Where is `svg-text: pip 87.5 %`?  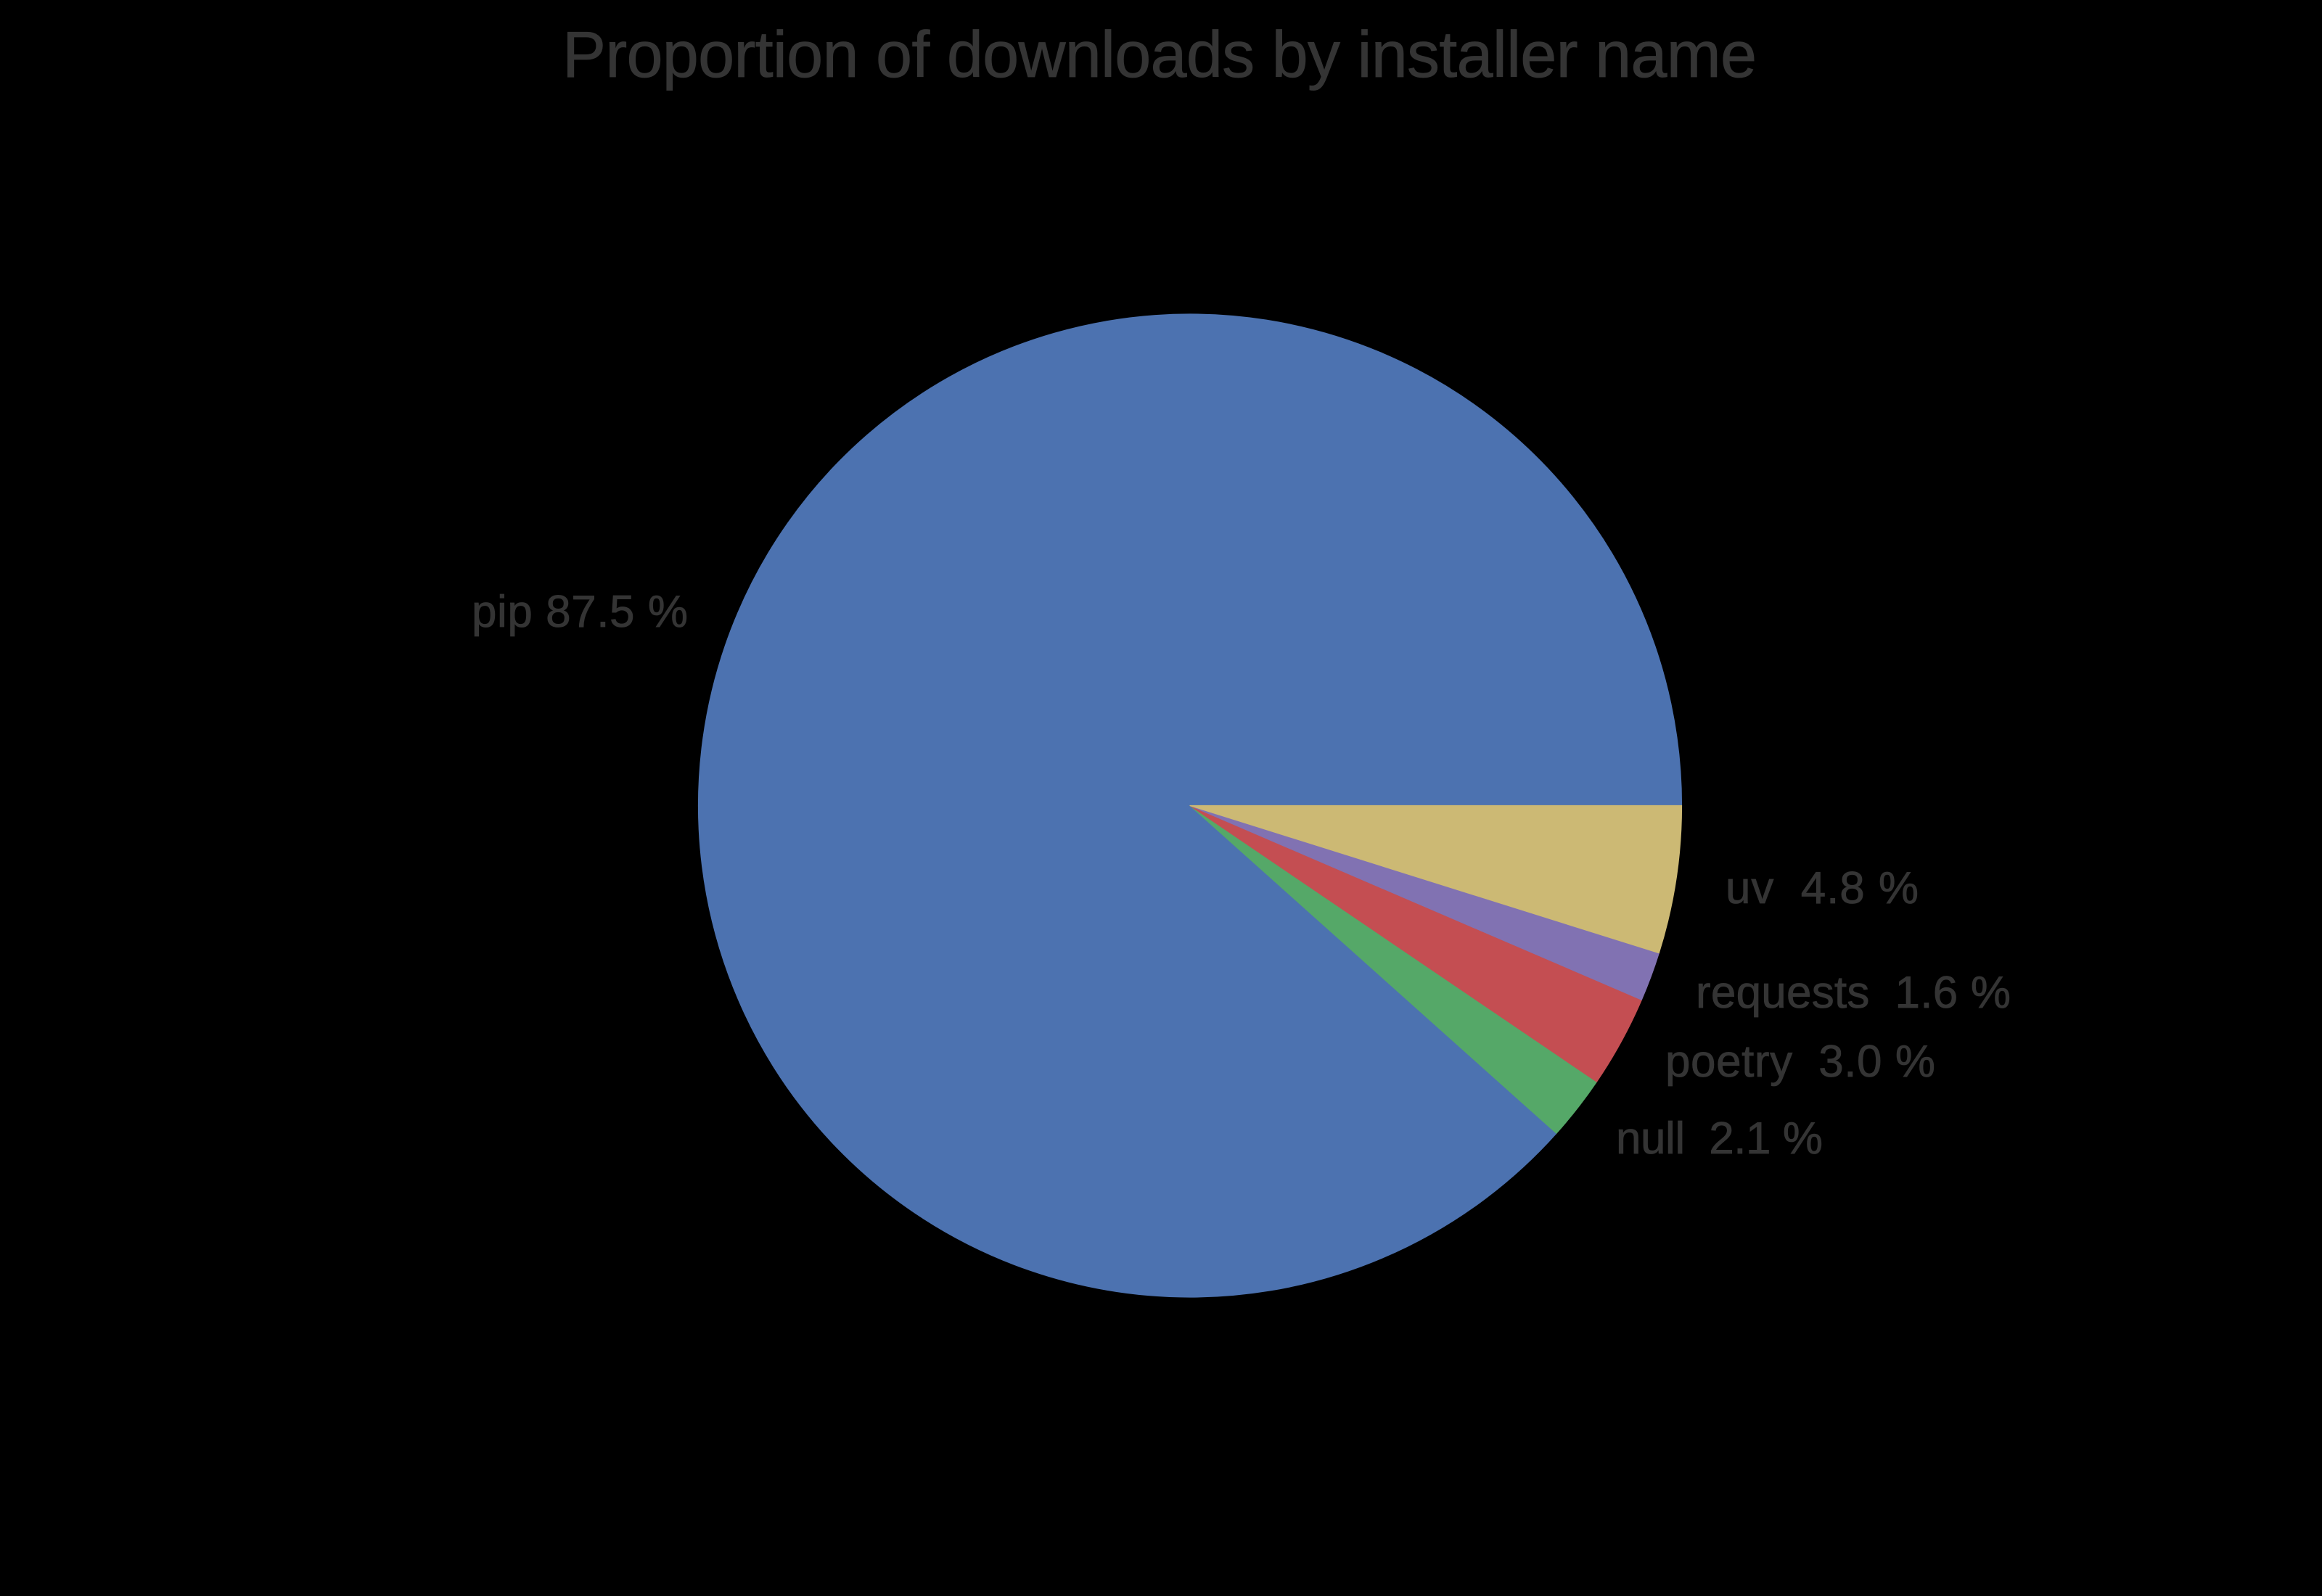 svg-text: pip 87.5 % is located at coordinates (580, 612).